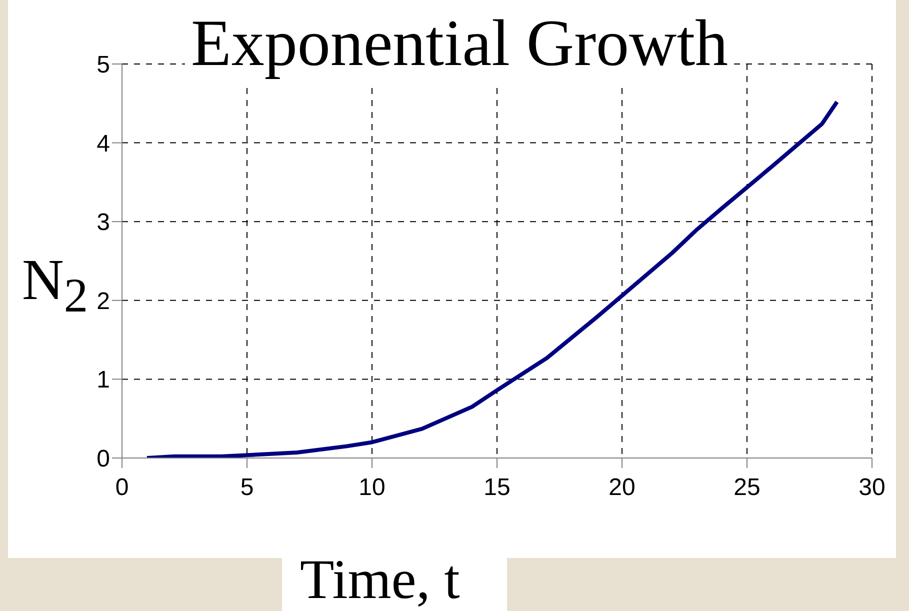 The height and width of the screenshot is (611, 909). I want to click on y-tick-label: 3, so click(103, 222).